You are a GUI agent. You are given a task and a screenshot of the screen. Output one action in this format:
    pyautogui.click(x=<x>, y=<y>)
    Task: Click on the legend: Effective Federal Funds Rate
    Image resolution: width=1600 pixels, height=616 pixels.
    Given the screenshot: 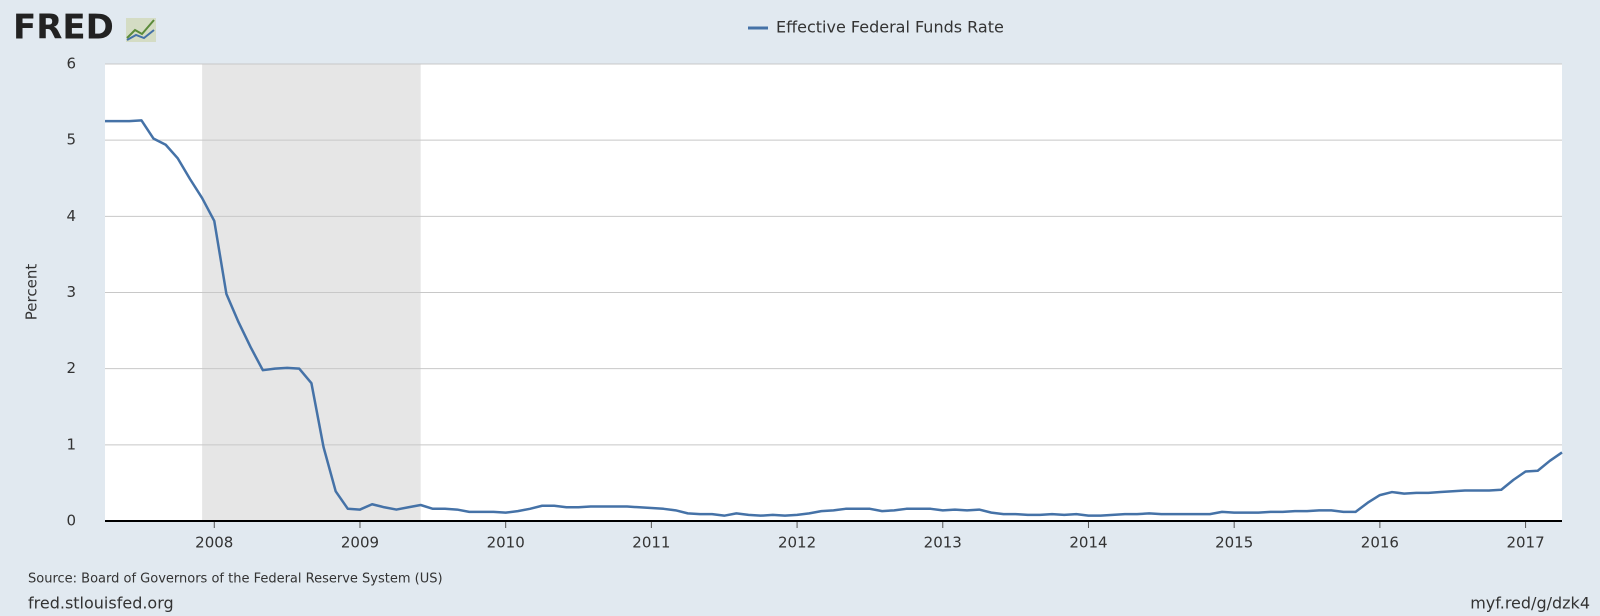 What is the action you would take?
    pyautogui.click(x=876, y=27)
    